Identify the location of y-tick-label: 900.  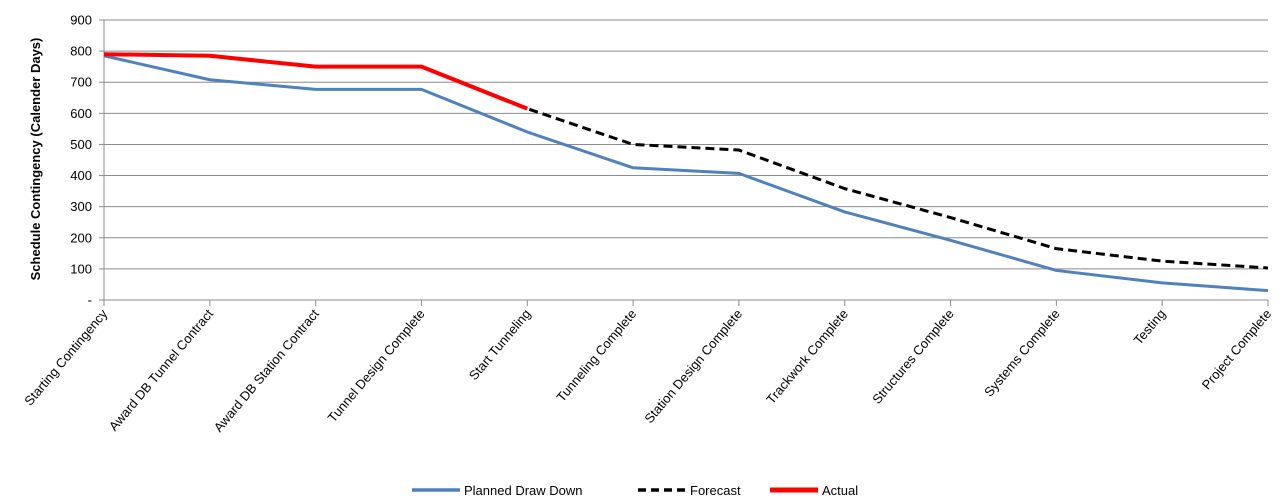
(81, 20).